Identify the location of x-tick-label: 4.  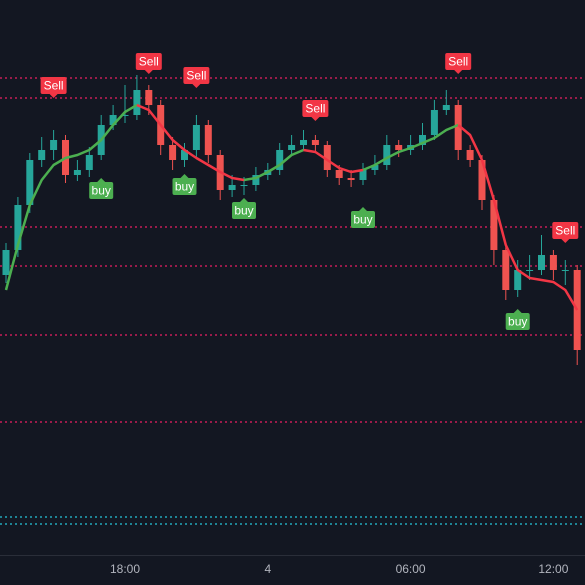
(267, 569).